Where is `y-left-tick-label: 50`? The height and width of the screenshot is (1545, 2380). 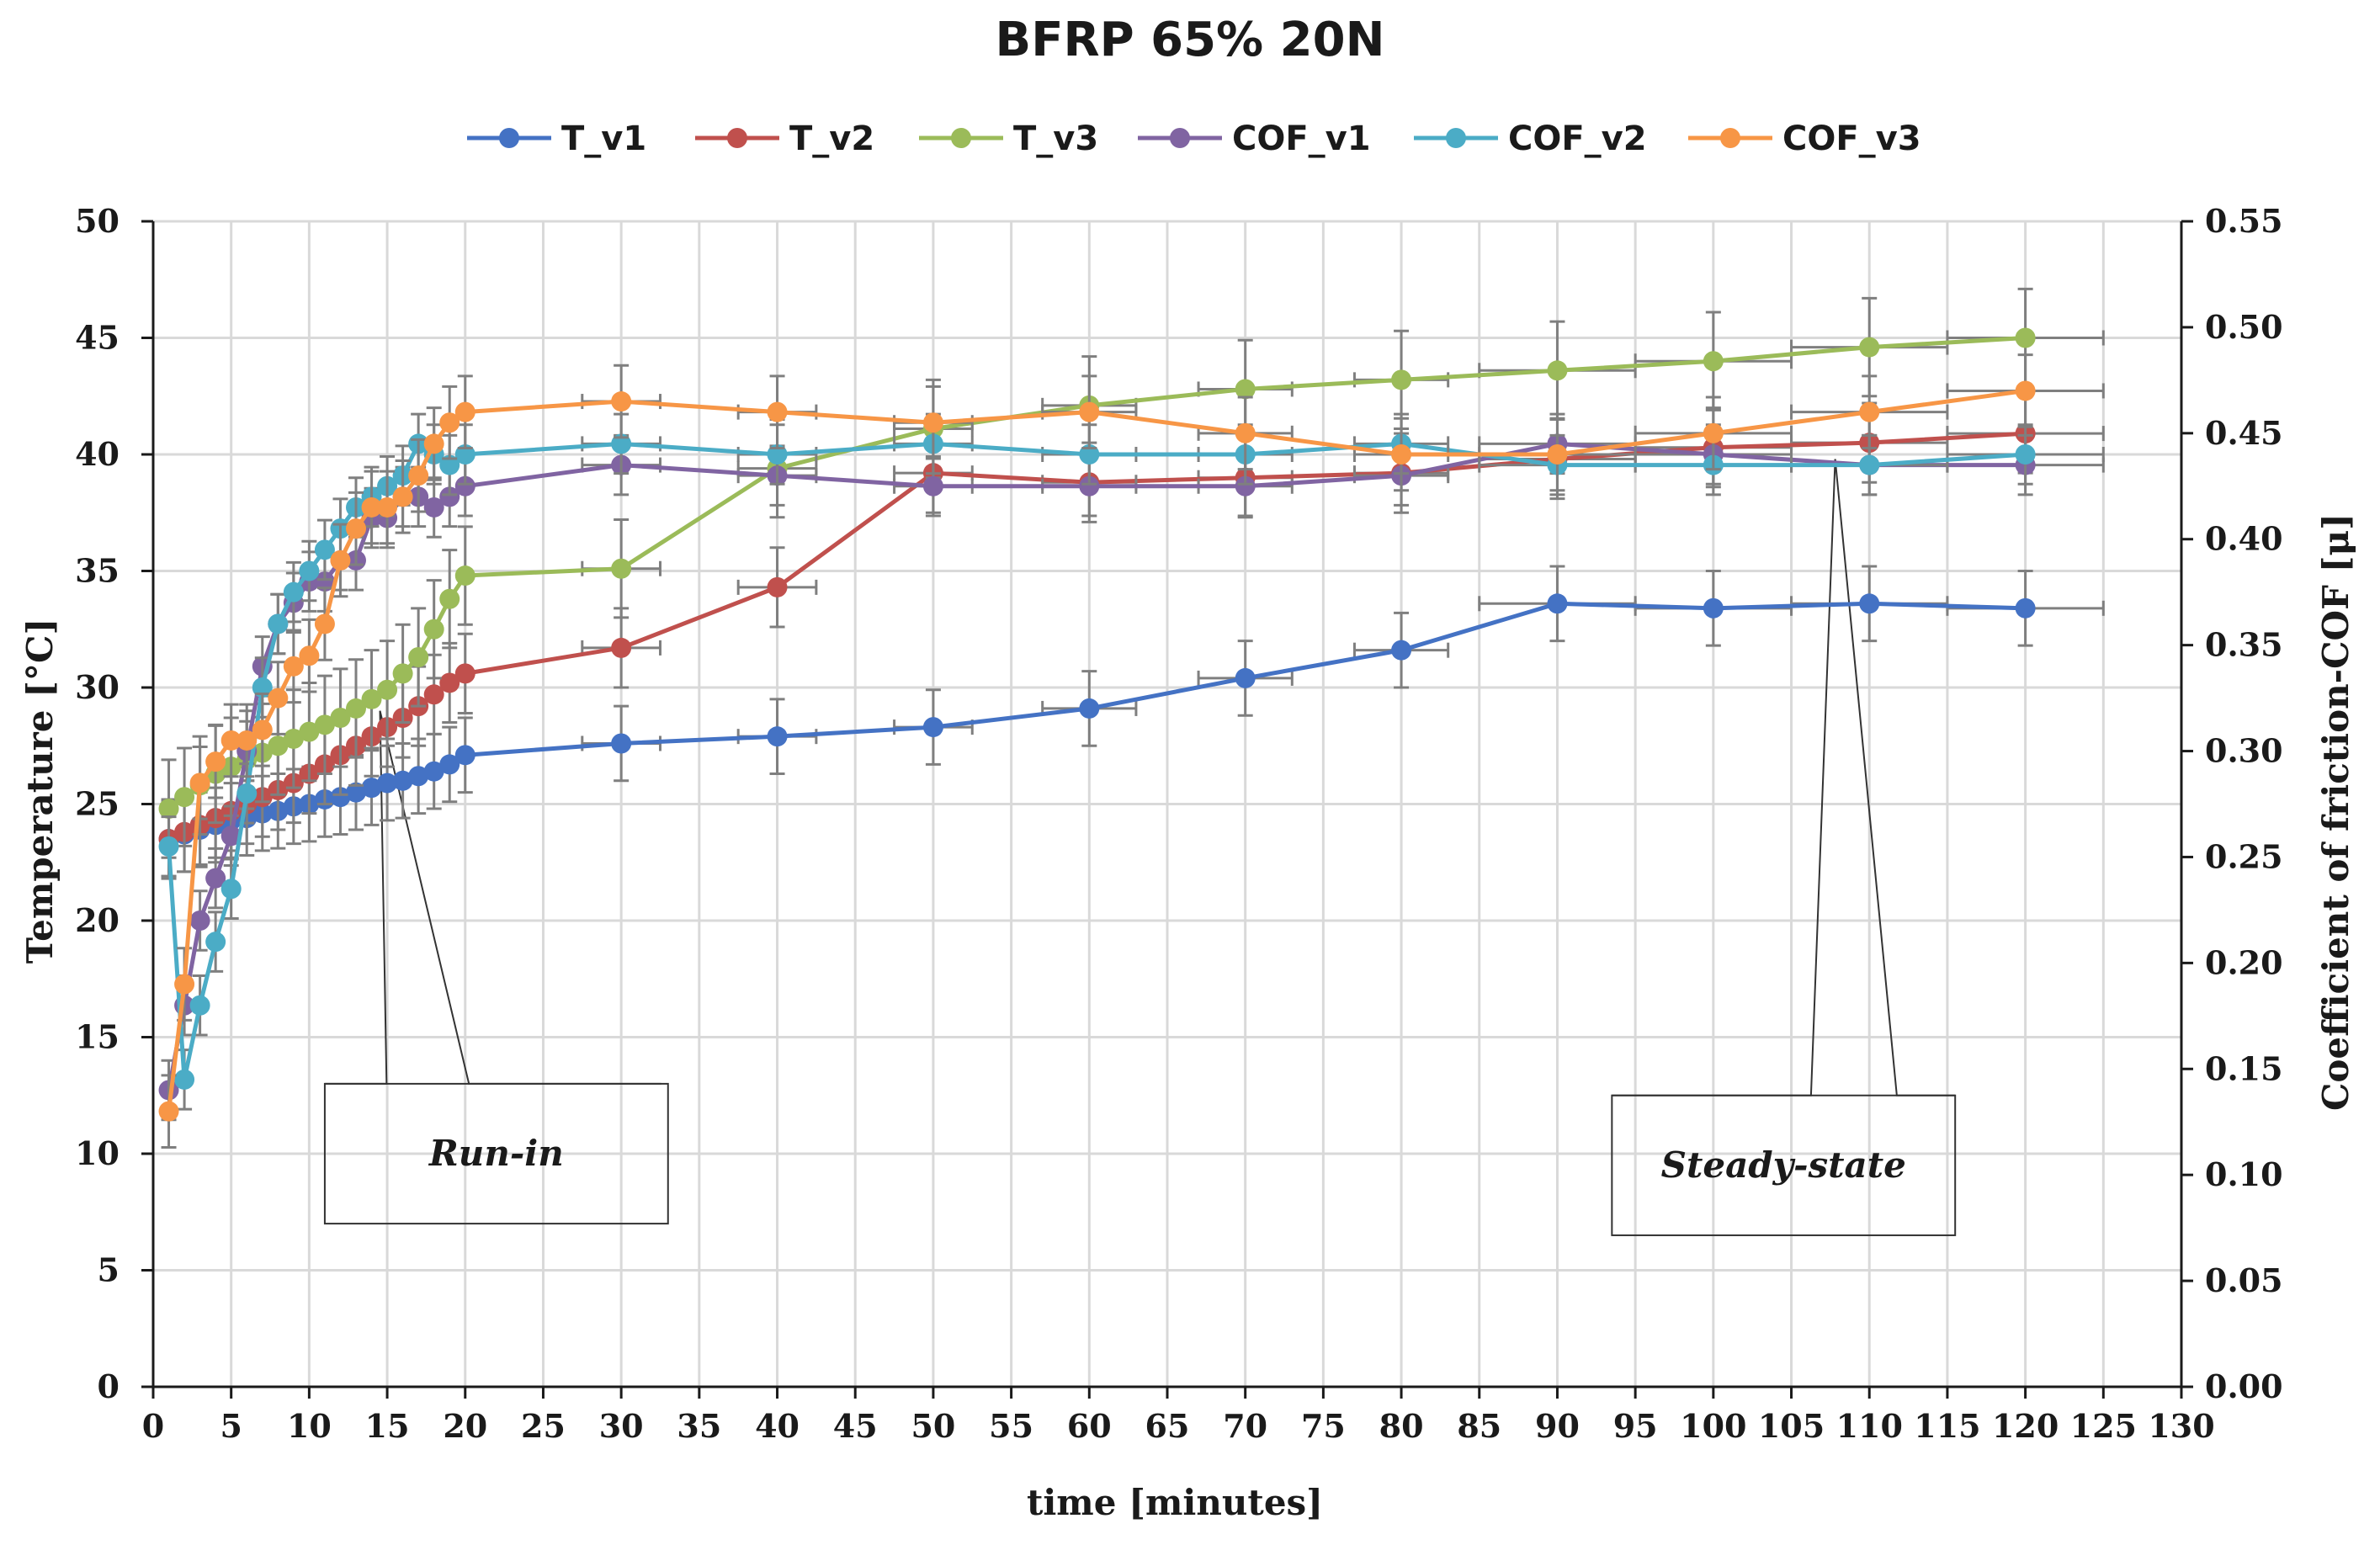
y-left-tick-label: 50 is located at coordinates (97, 221).